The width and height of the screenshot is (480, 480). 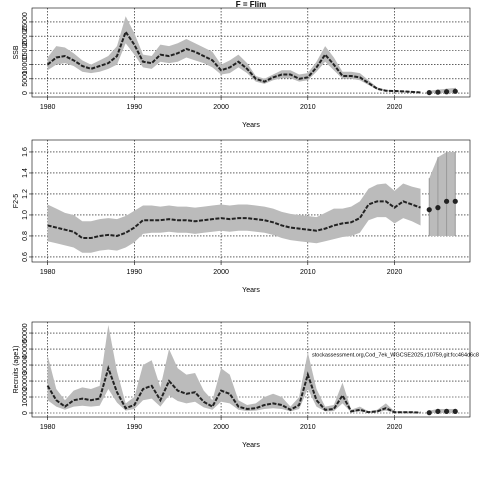 I want to click on y-tick-label: 25000, so click(x=25, y=22).